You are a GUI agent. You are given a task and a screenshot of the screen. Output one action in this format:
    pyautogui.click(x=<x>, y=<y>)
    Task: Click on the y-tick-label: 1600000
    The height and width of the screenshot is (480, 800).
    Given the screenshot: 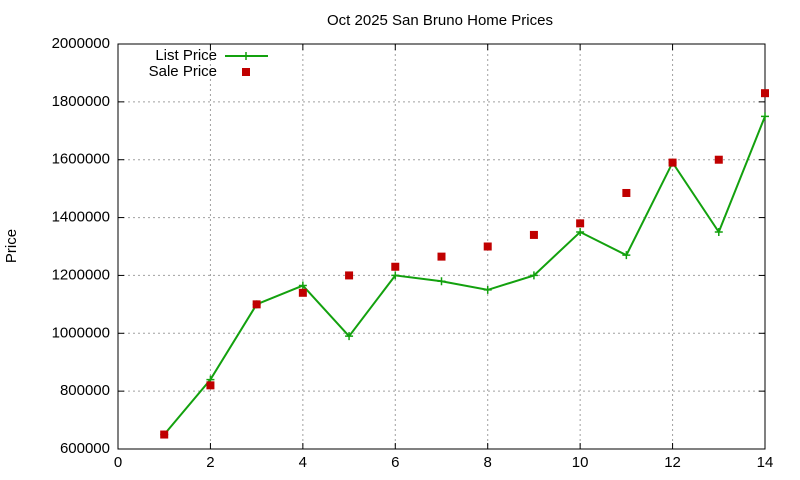 What is the action you would take?
    pyautogui.click(x=81, y=159)
    